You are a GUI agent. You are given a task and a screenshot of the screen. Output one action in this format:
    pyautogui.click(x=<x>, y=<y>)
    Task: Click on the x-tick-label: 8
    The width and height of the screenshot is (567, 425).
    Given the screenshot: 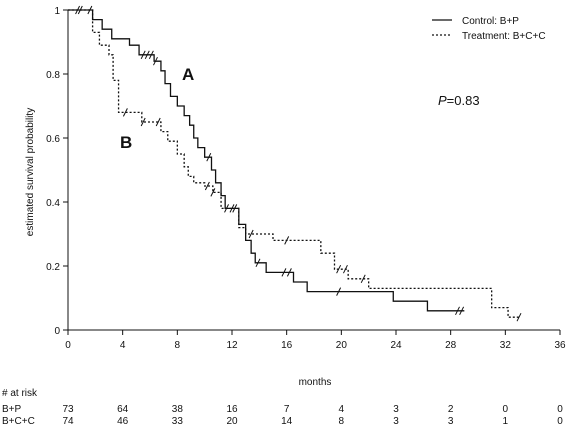 What is the action you would take?
    pyautogui.click(x=178, y=345)
    